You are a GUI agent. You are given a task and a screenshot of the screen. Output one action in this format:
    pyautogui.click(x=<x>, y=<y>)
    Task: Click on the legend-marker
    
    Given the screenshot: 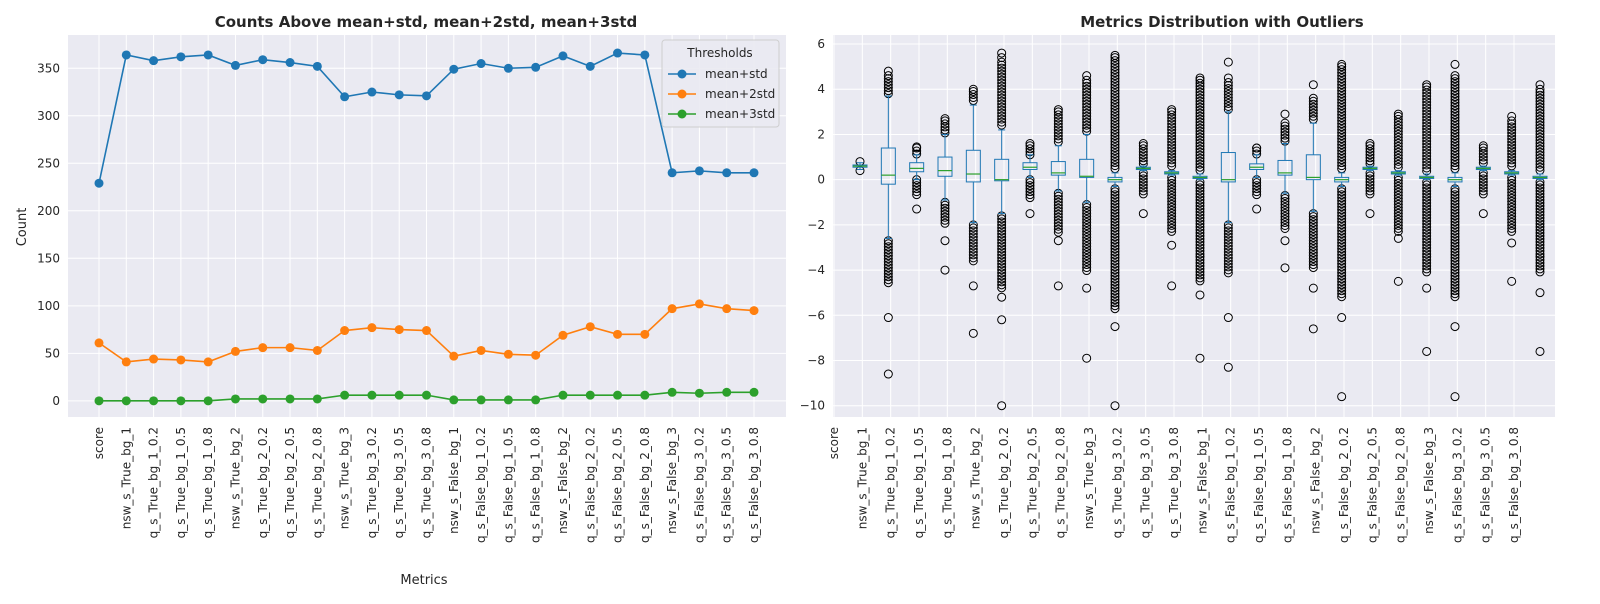 What is the action you would take?
    pyautogui.click(x=682, y=94)
    